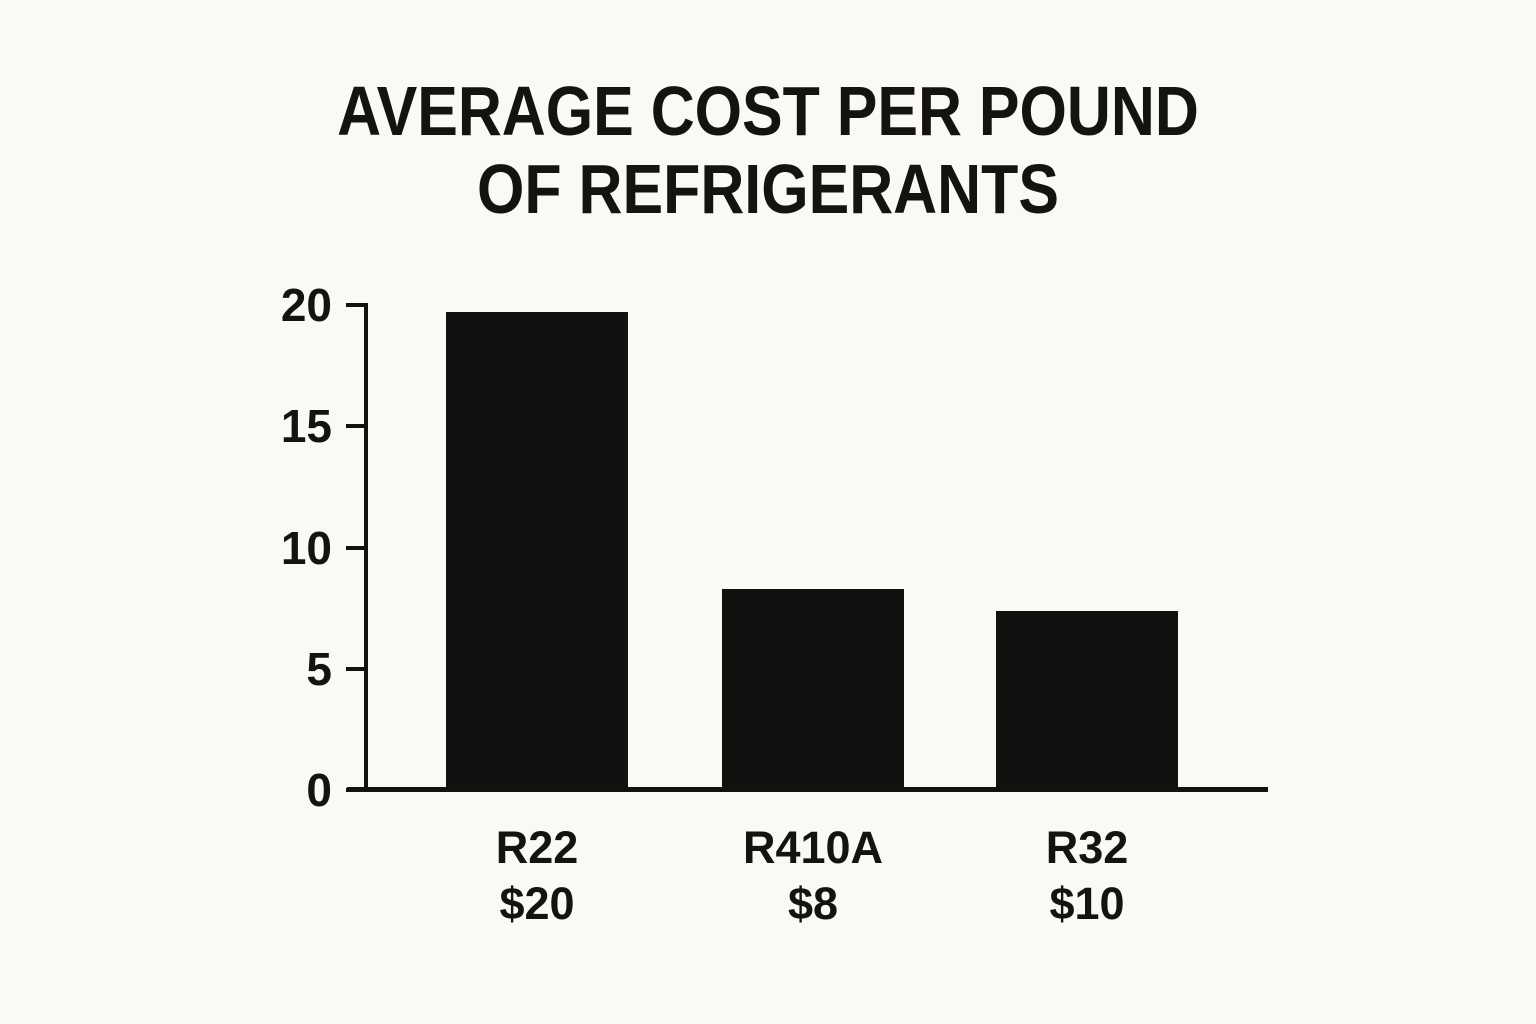 The image size is (1536, 1024). What do you see at coordinates (813, 690) in the screenshot?
I see `bar-r410a` at bounding box center [813, 690].